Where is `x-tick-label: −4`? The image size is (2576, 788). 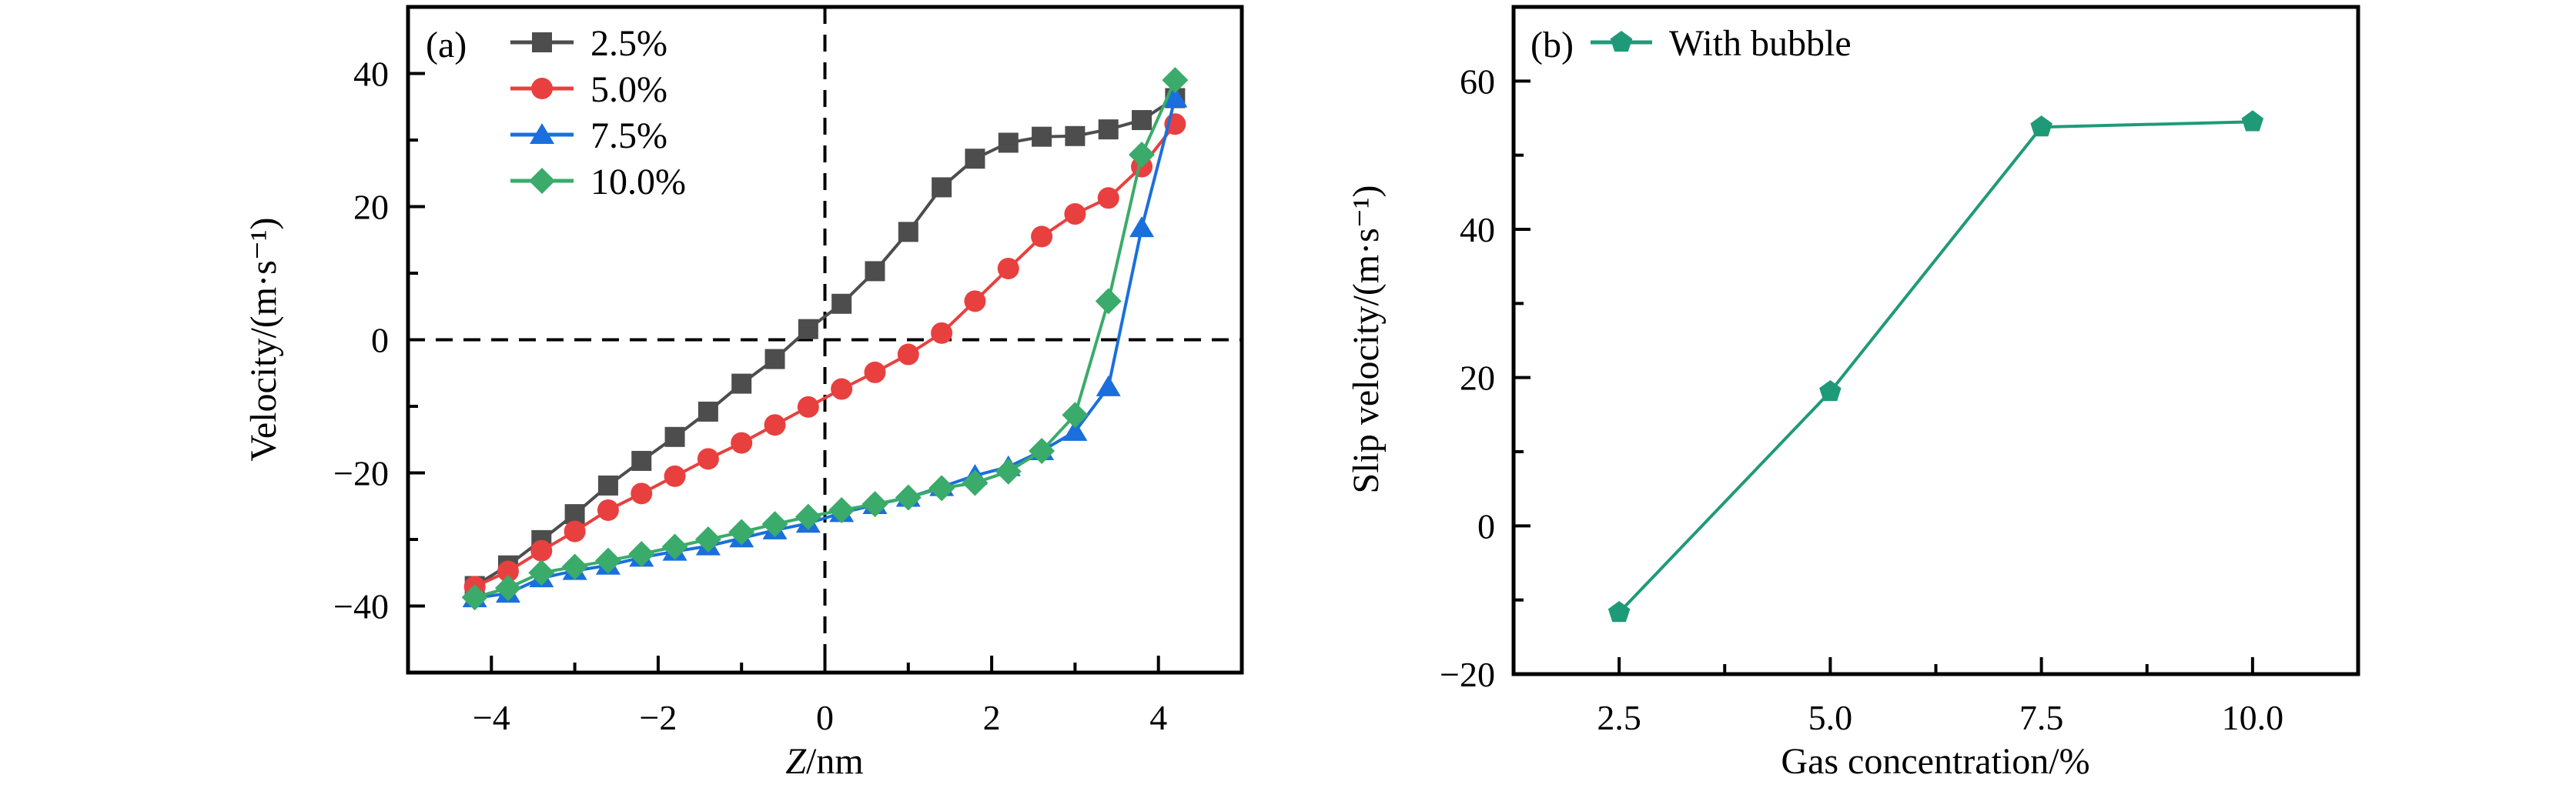
x-tick-label: −4 is located at coordinates (492, 717).